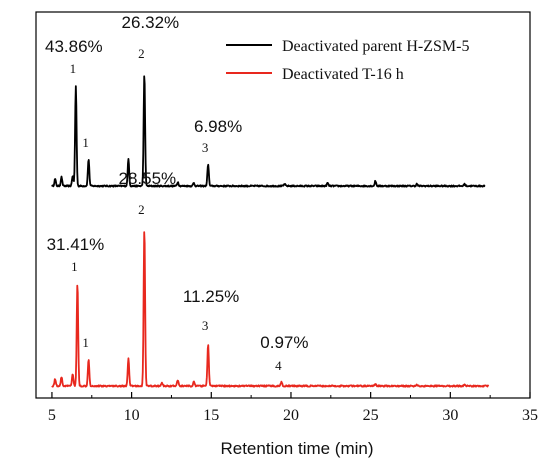  What do you see at coordinates (151, 22) in the screenshot?
I see `peak-percent-parent: 26.32%` at bounding box center [151, 22].